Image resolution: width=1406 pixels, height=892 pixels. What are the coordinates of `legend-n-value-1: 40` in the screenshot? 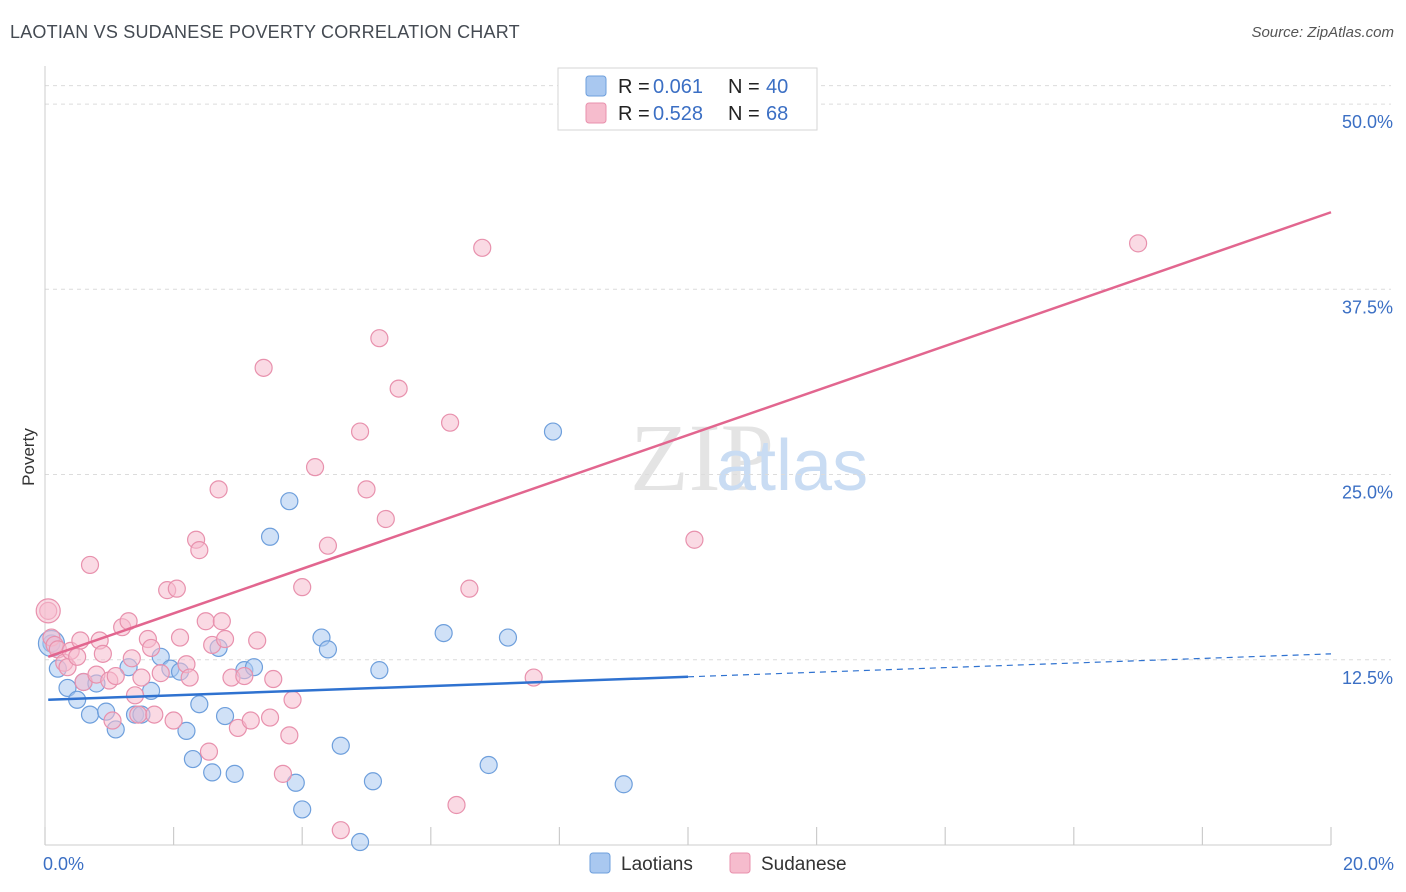 It's located at (777, 87).